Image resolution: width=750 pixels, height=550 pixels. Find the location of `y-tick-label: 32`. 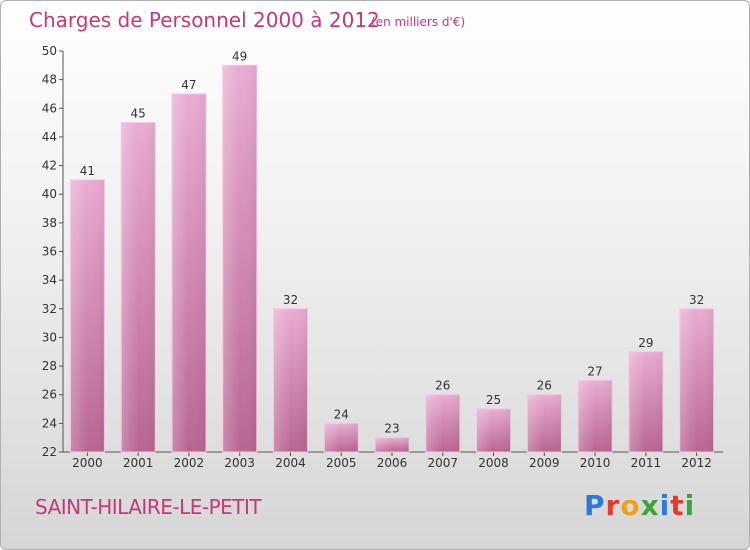

y-tick-label: 32 is located at coordinates (49, 309).